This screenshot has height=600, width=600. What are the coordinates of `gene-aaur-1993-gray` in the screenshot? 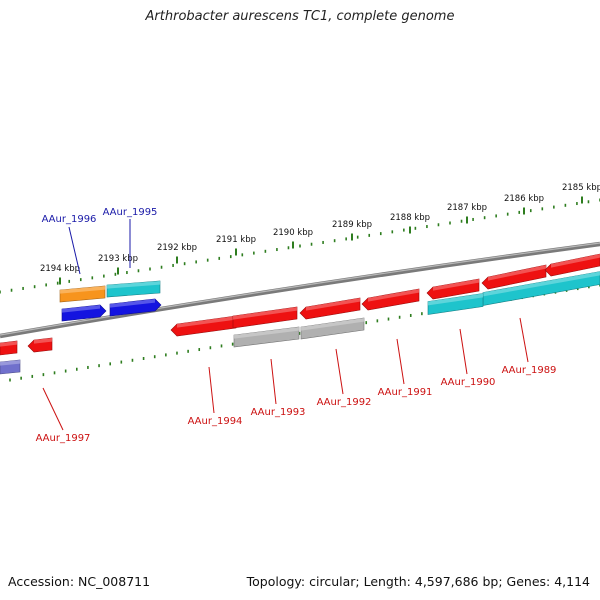 It's located at (266, 337).